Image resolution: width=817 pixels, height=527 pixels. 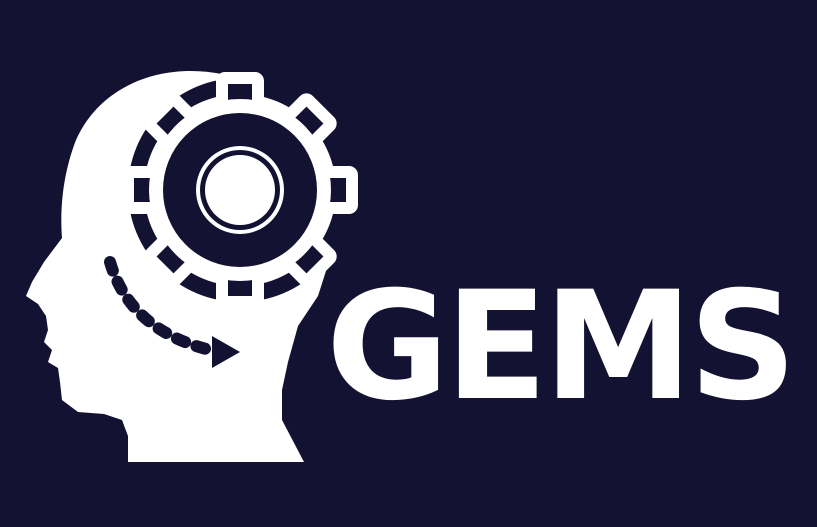 What do you see at coordinates (172, 312) in the screenshot?
I see `dashed-arrow-icon` at bounding box center [172, 312].